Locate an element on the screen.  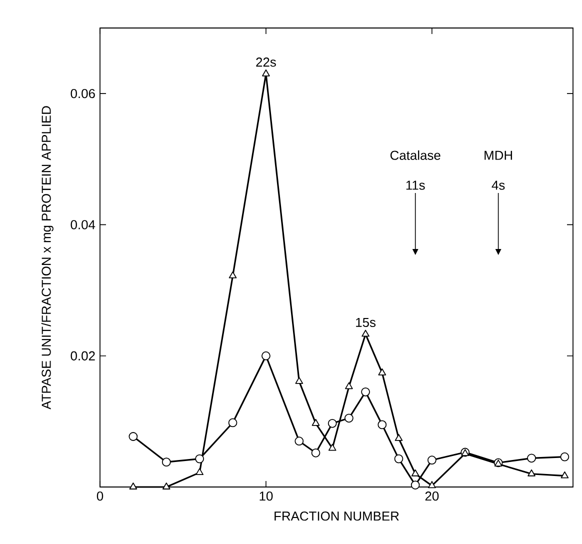
y-tick-label: 0.02 is located at coordinates (82, 355).